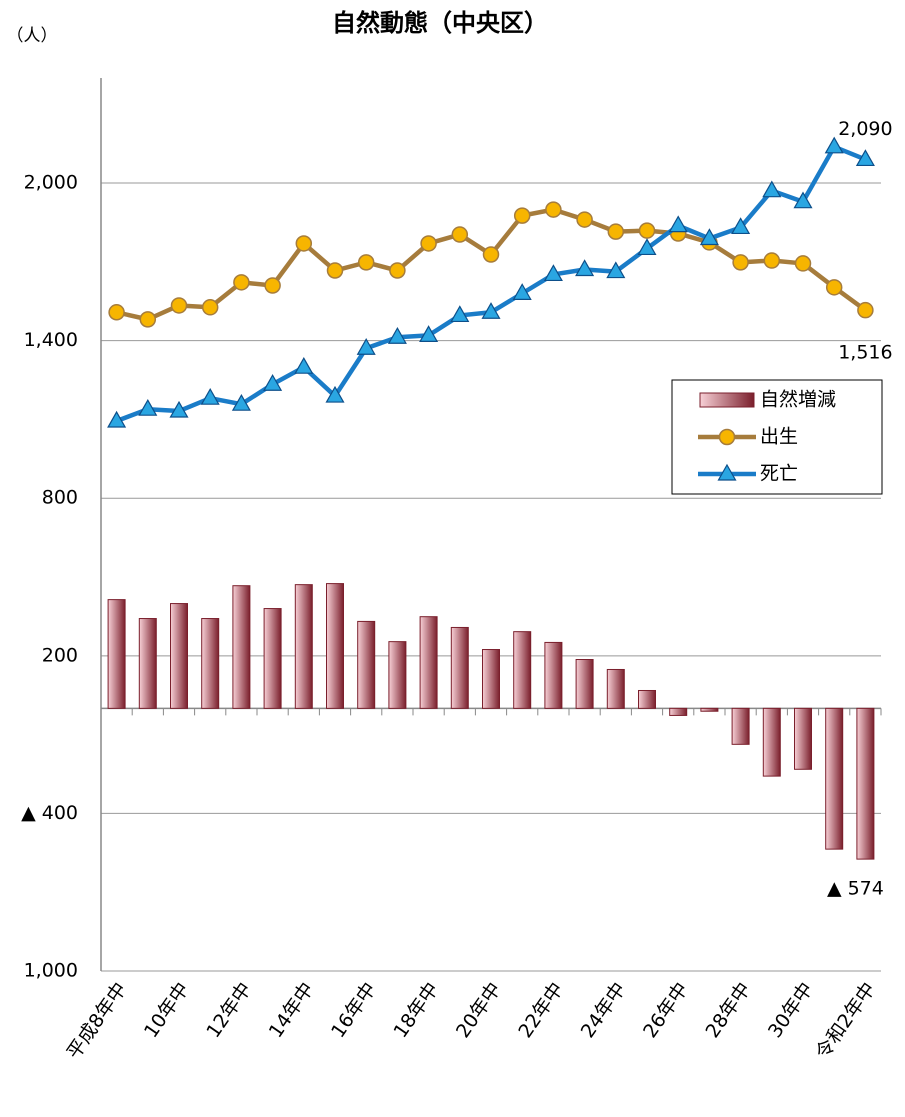 This screenshot has height=1117, width=905. Describe the element at coordinates (97, 1020) in the screenshot. I see `x-tick-label: 平成8年中` at that location.